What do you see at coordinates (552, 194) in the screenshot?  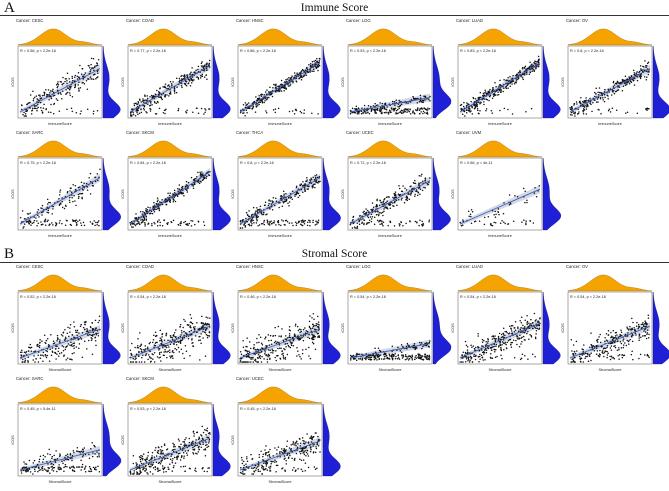 I see `side-density` at bounding box center [552, 194].